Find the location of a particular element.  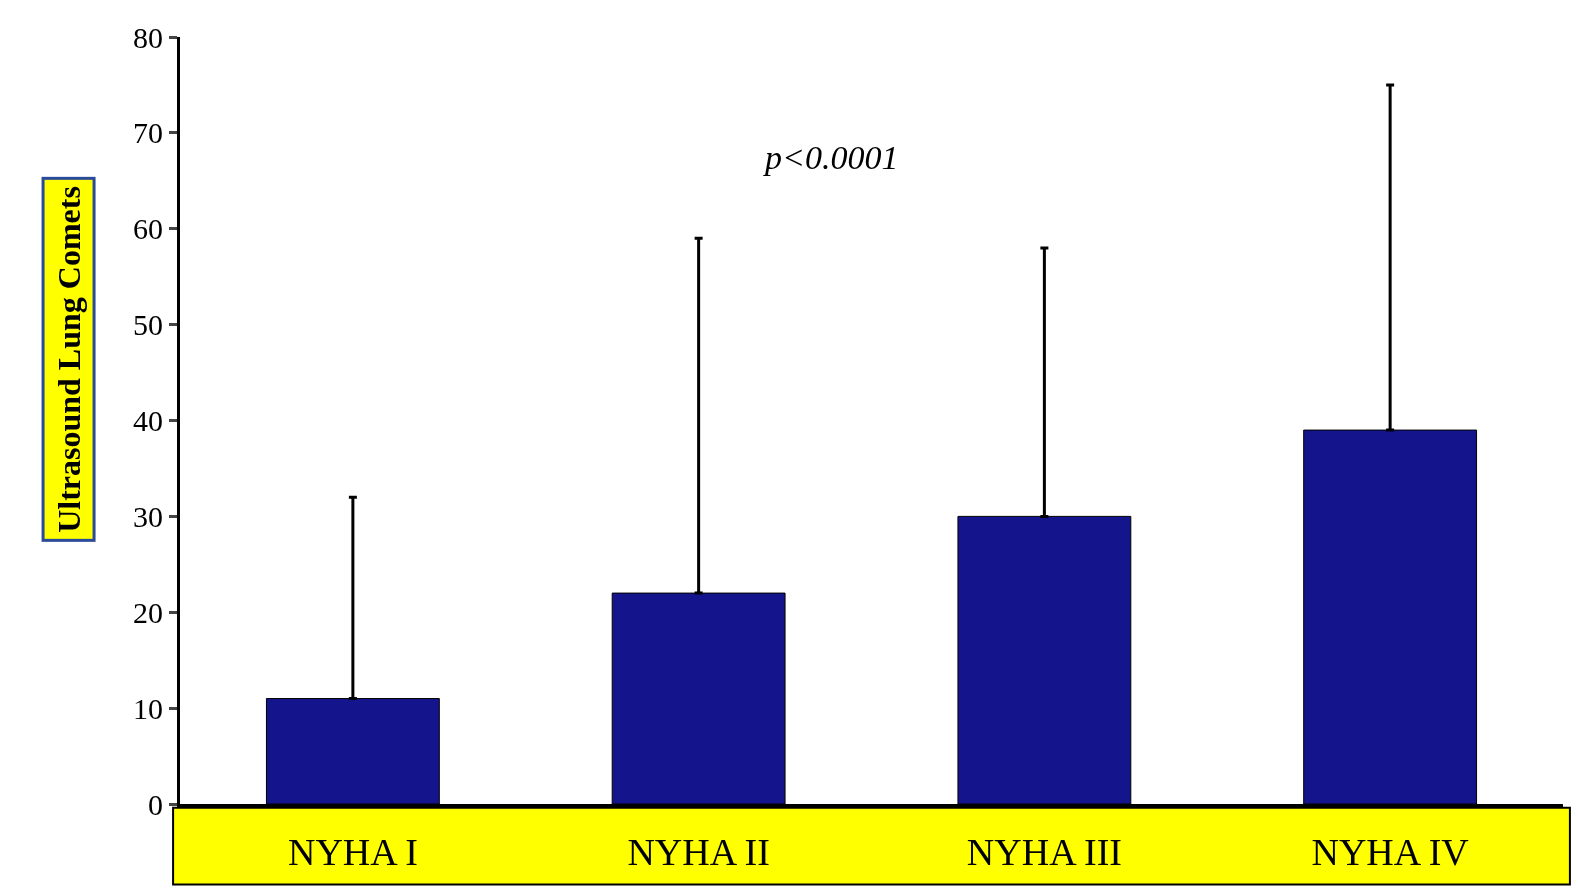

y-axis-title: Ultrasound Lung Comets is located at coordinates (68, 359).